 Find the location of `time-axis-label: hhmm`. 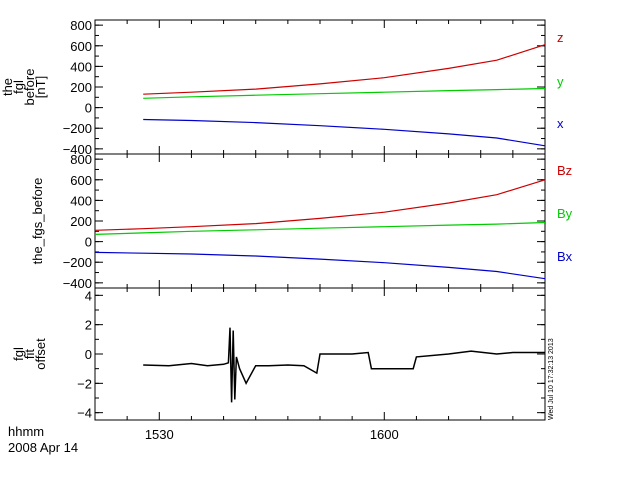

time-axis-label: hhmm is located at coordinates (26, 431).